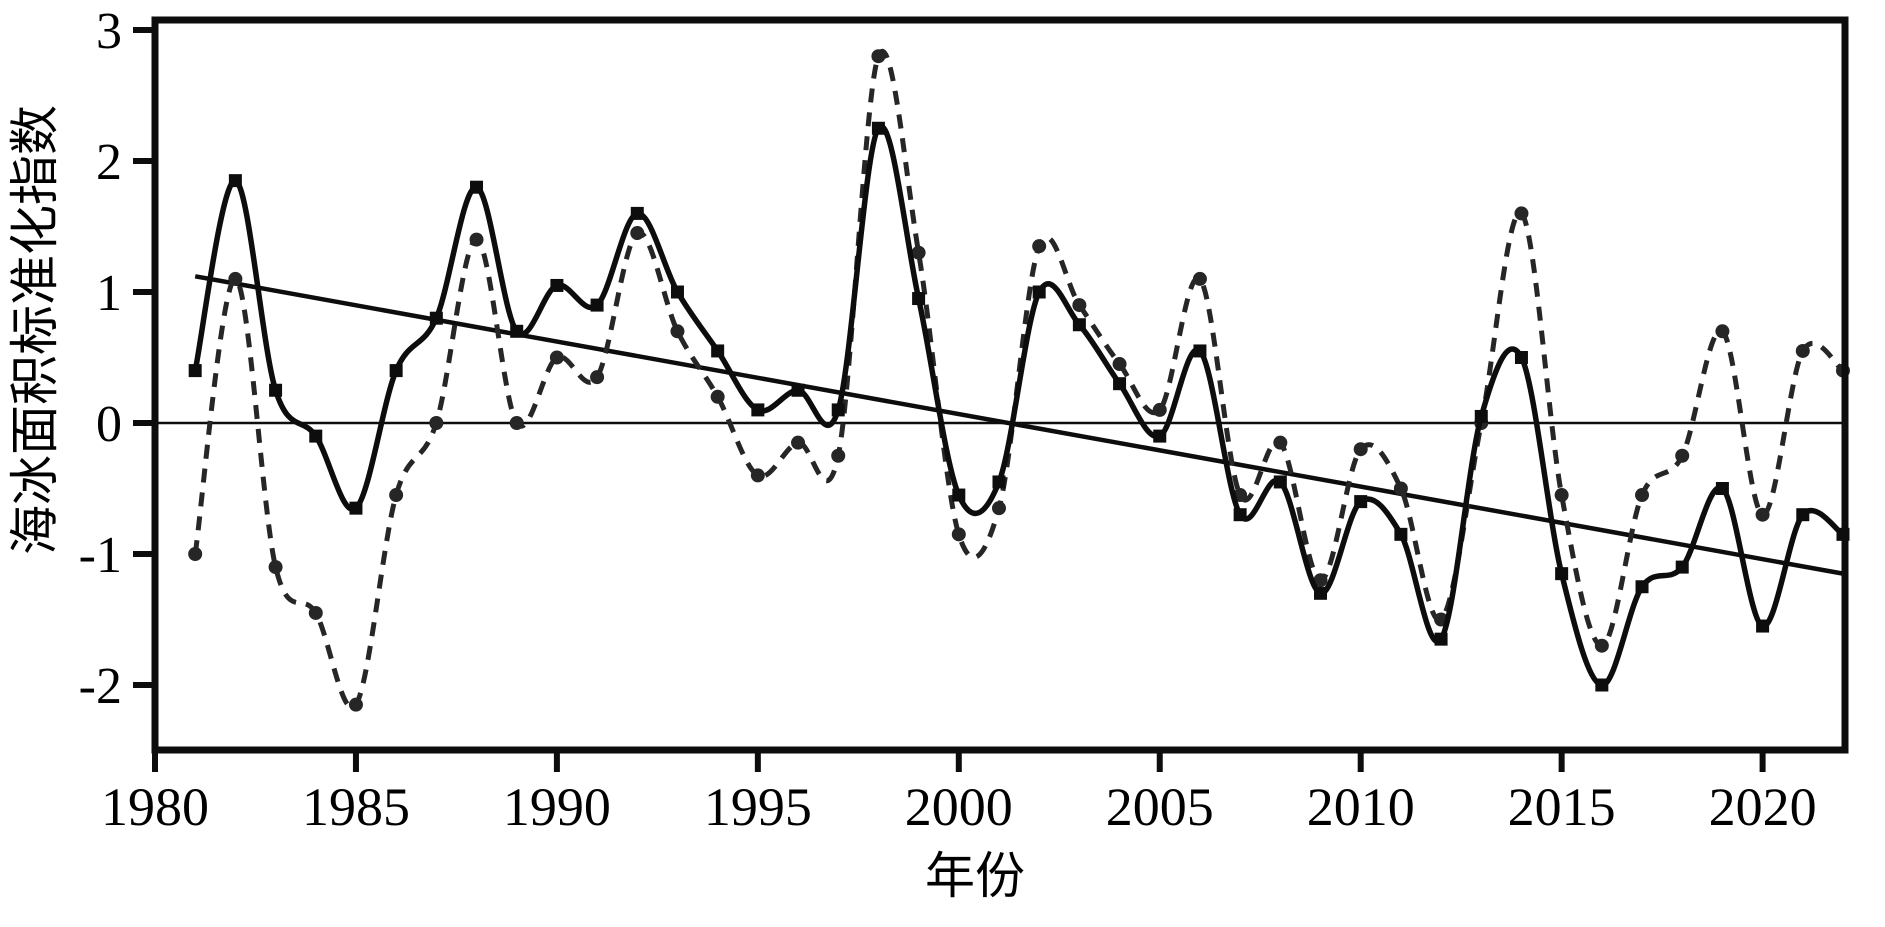 Image resolution: width=1885 pixels, height=927 pixels. I want to click on x-tick-label-2010: 2010, so click(1361, 807).